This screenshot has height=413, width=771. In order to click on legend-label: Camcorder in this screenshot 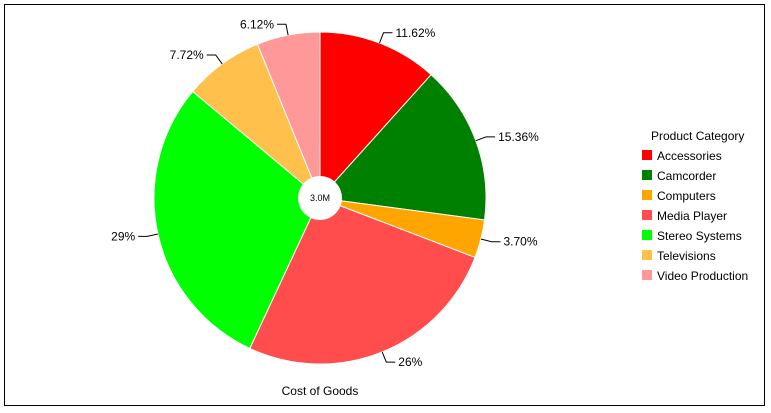, I will do `click(686, 176)`.